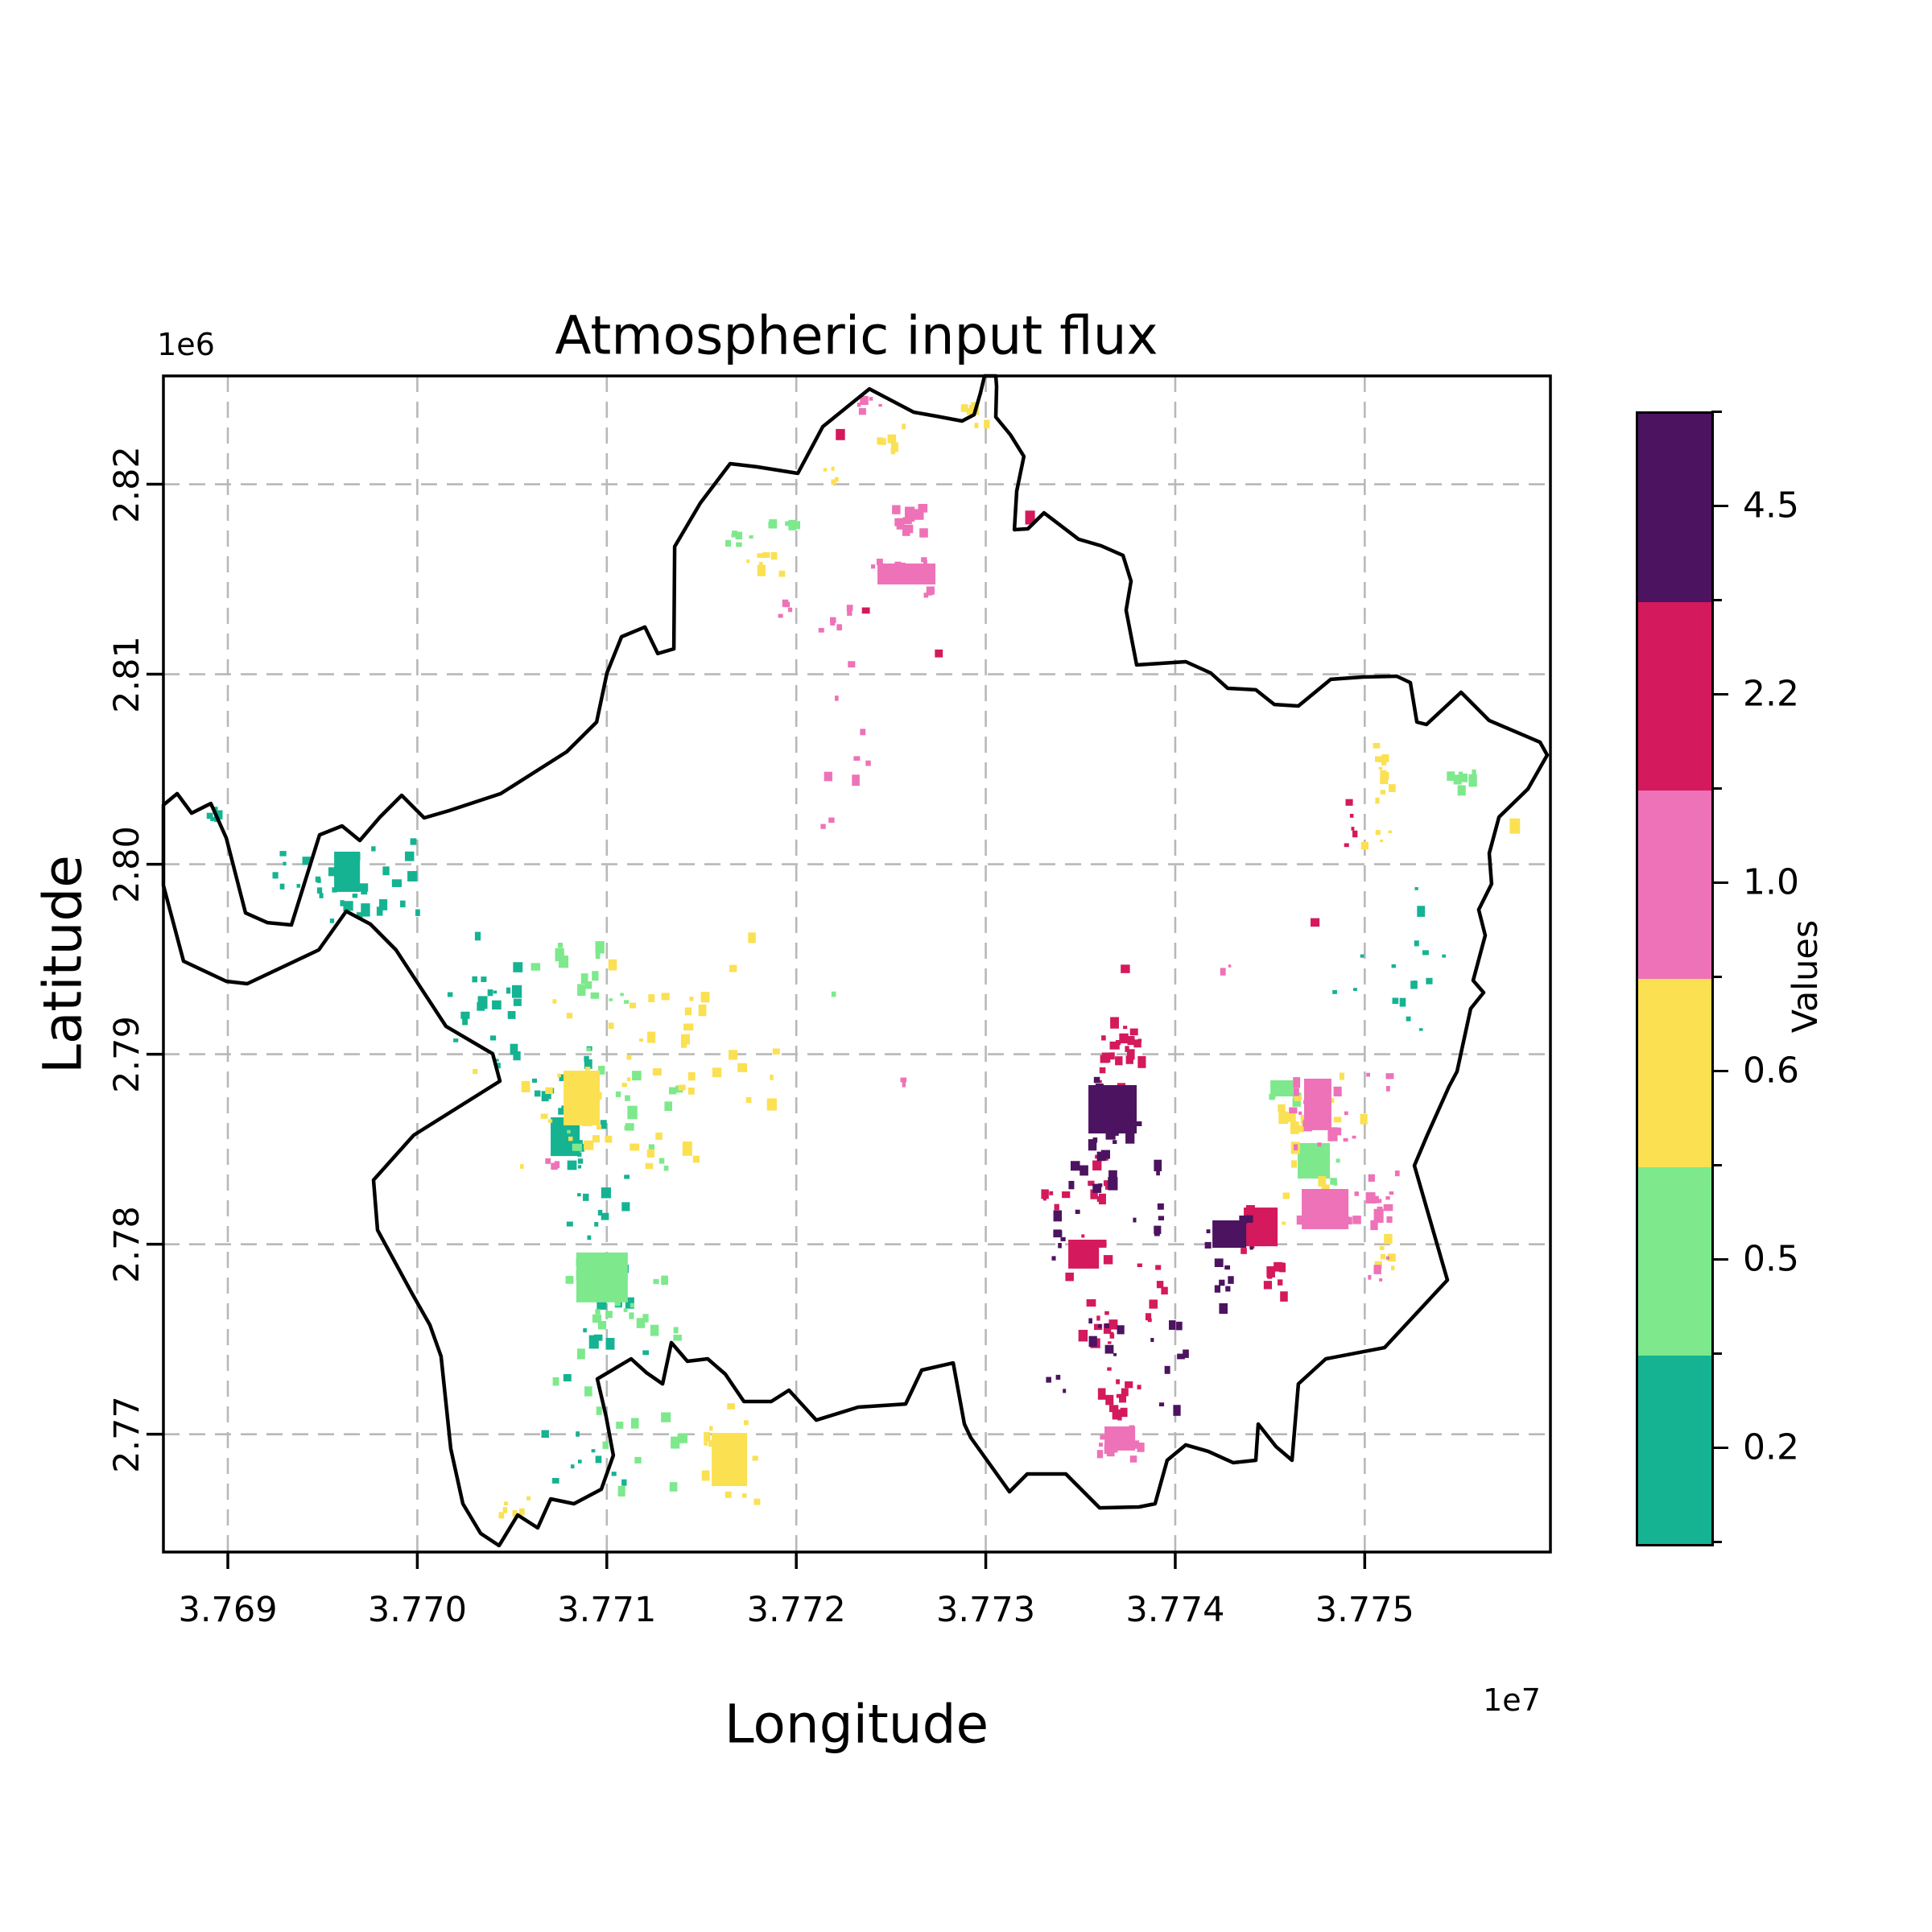  Describe the element at coordinates (127, 1054) in the screenshot. I see `y-tick-label: 2.79` at that location.